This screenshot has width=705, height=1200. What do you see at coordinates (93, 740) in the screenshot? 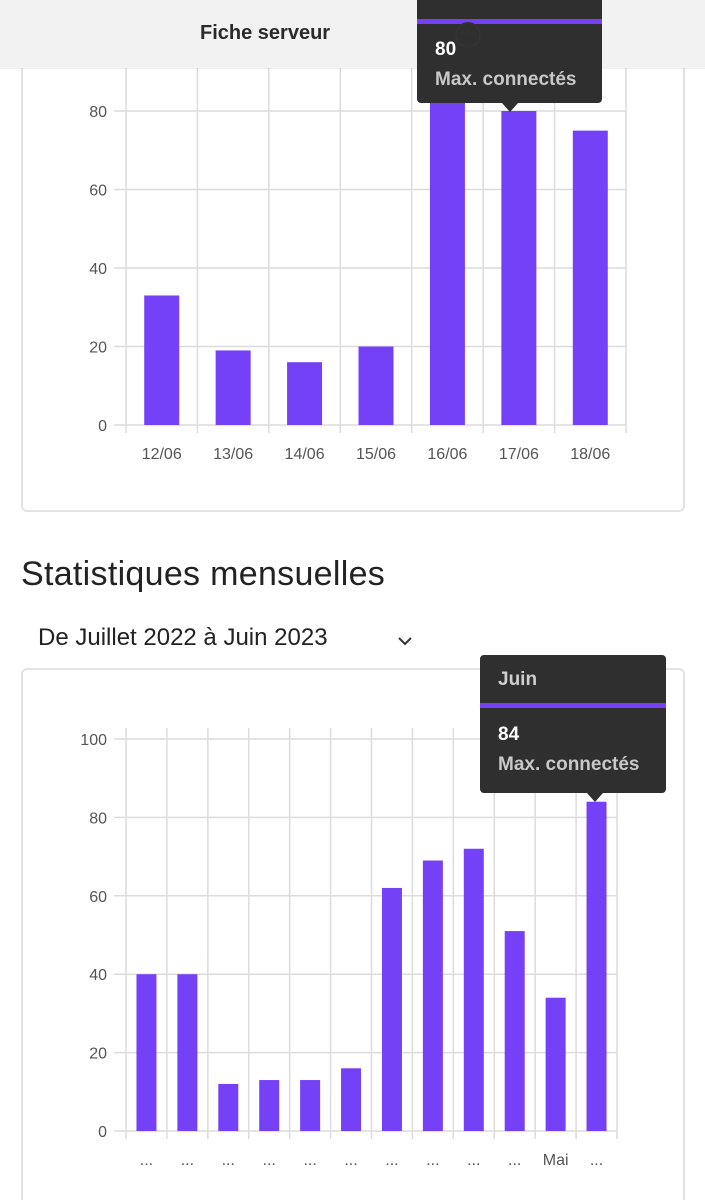
I see `y-tick-label: 100` at bounding box center [93, 740].